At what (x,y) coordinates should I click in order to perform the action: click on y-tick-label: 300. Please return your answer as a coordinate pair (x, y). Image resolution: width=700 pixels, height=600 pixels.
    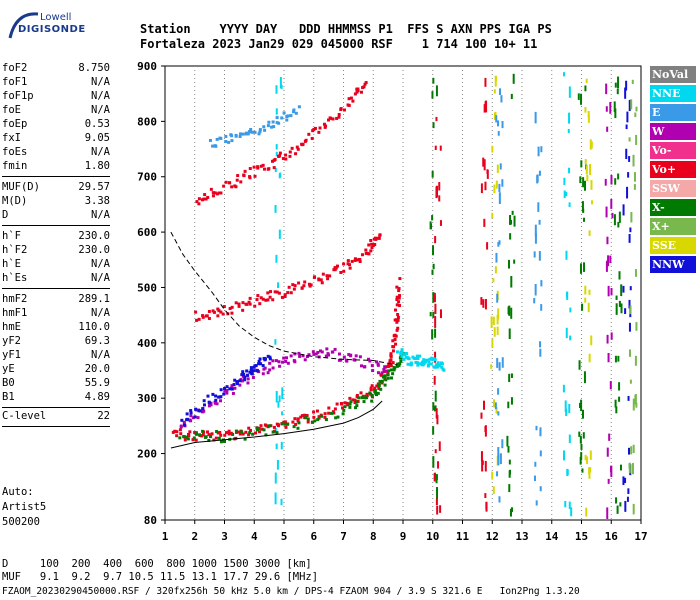
    Looking at the image, I should click on (147, 398).